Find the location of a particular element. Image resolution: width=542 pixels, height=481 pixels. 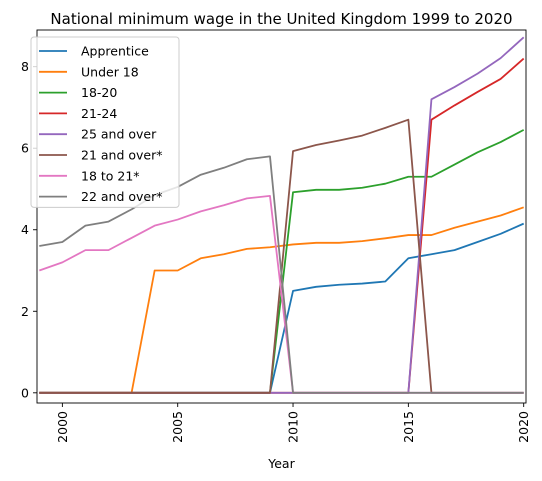

y-tick-label-1: 2 is located at coordinates (25, 311).